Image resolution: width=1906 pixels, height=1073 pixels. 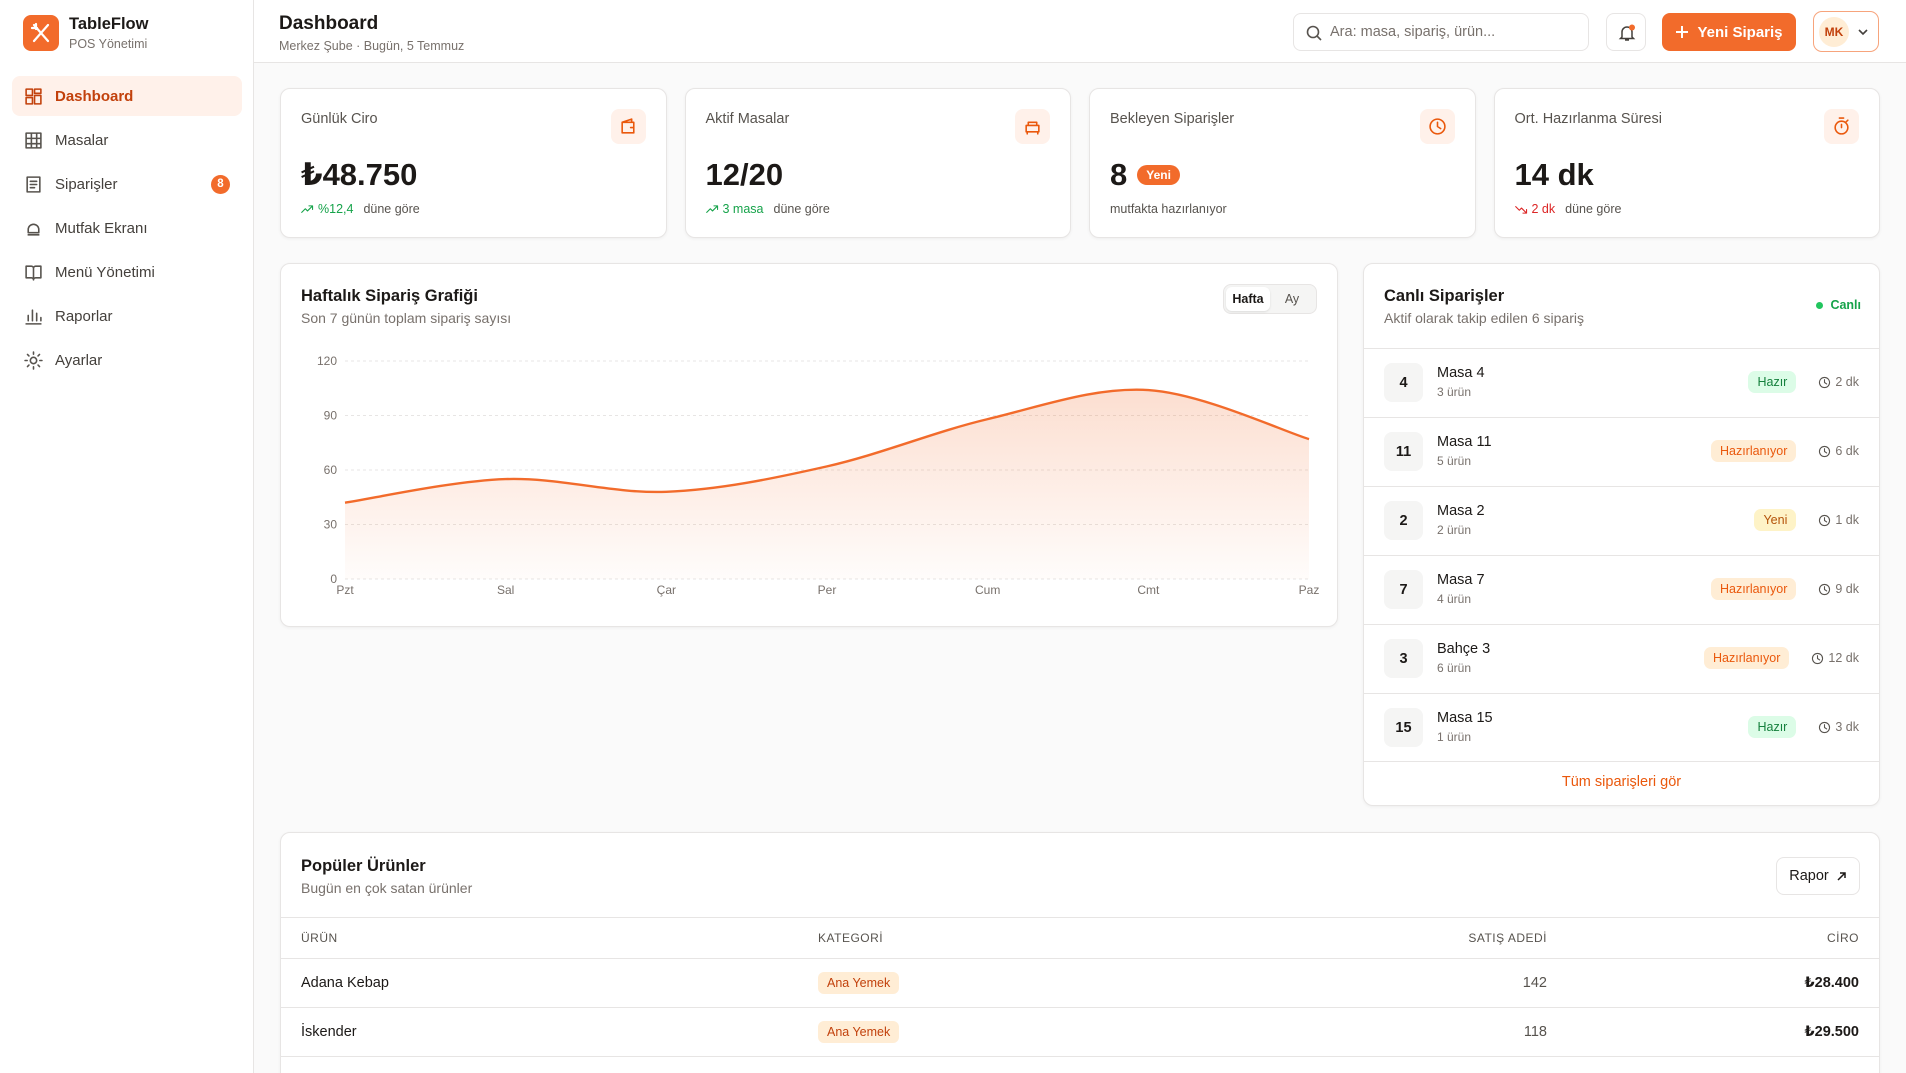 I want to click on y-tick-label: 0, so click(x=333, y=579).